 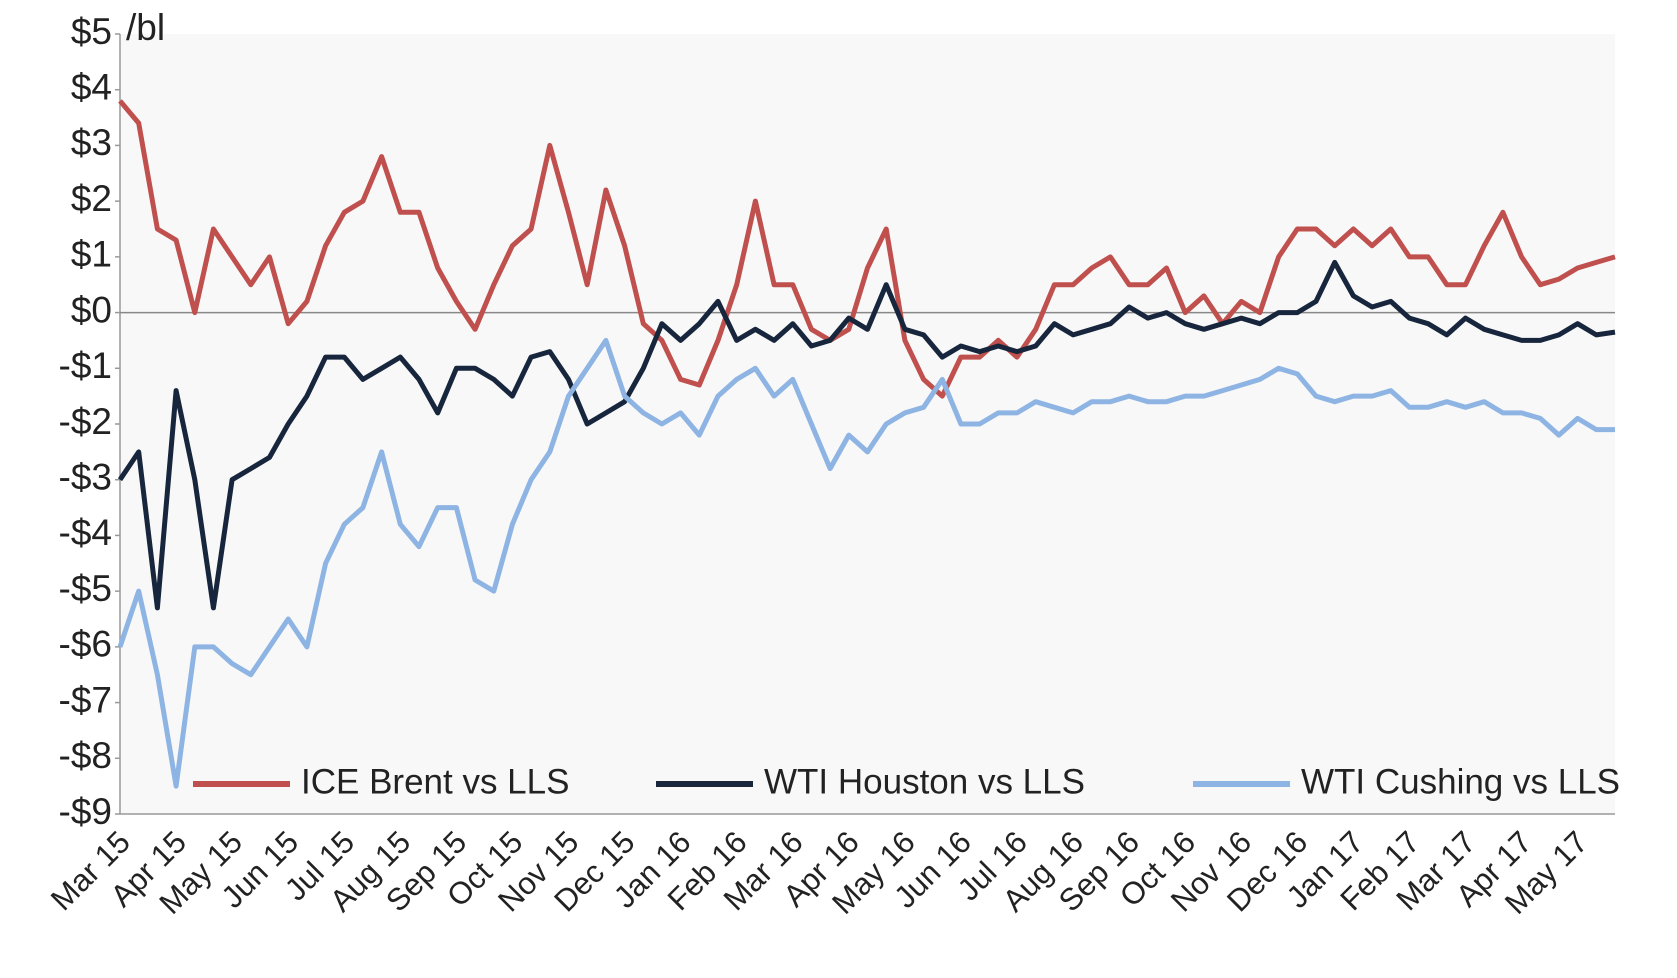 I want to click on y-tick-label: -$6, so click(x=85, y=644).